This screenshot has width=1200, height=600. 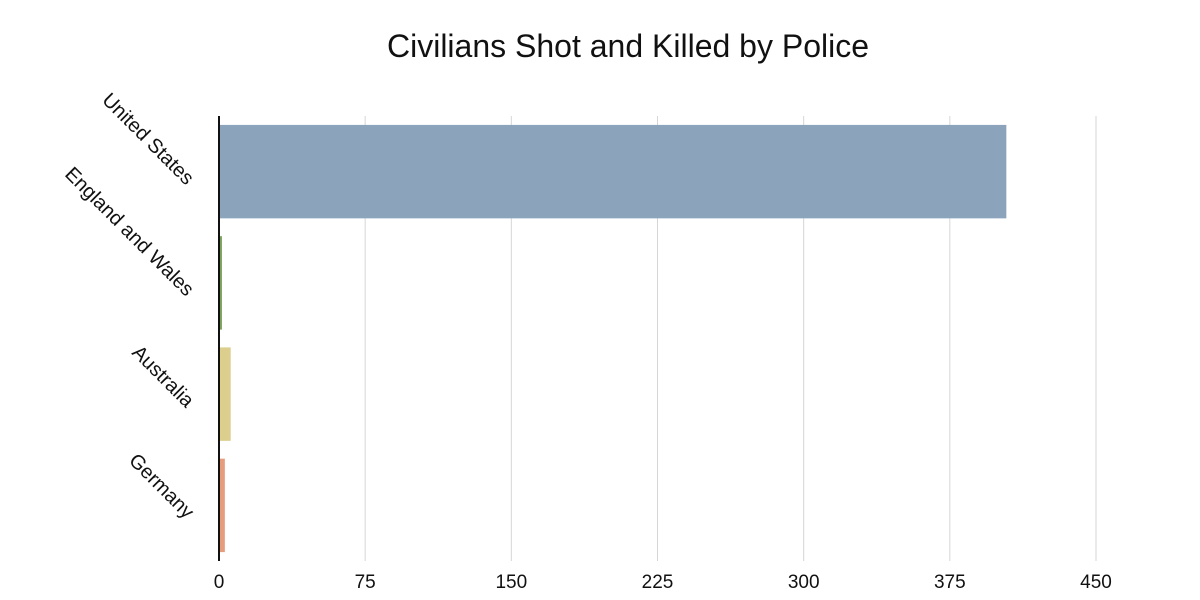 I want to click on category-label: Germany, so click(x=161, y=487).